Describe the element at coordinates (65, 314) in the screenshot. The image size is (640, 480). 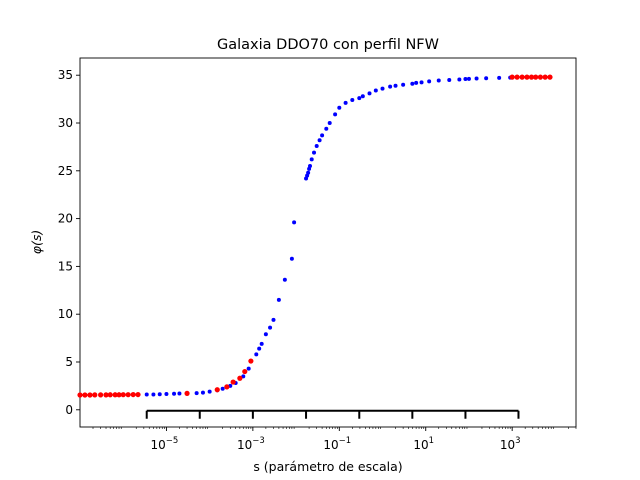
I see `y-tick-label: 10` at that location.